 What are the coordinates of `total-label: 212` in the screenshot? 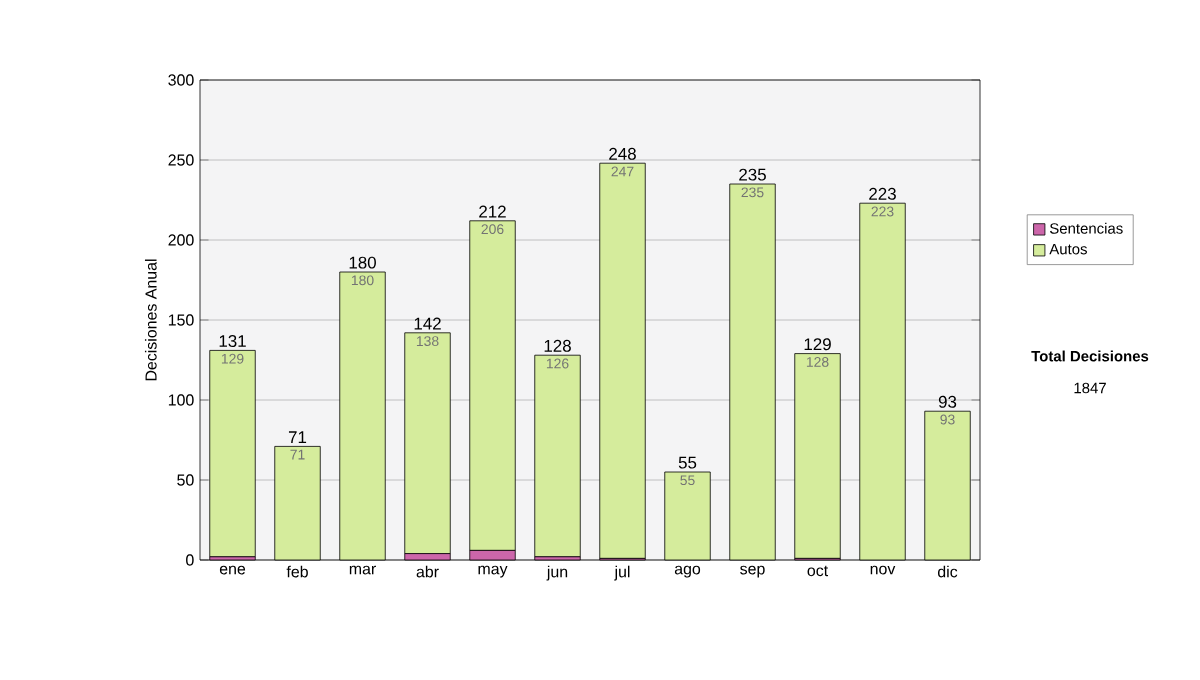 It's located at (492, 211).